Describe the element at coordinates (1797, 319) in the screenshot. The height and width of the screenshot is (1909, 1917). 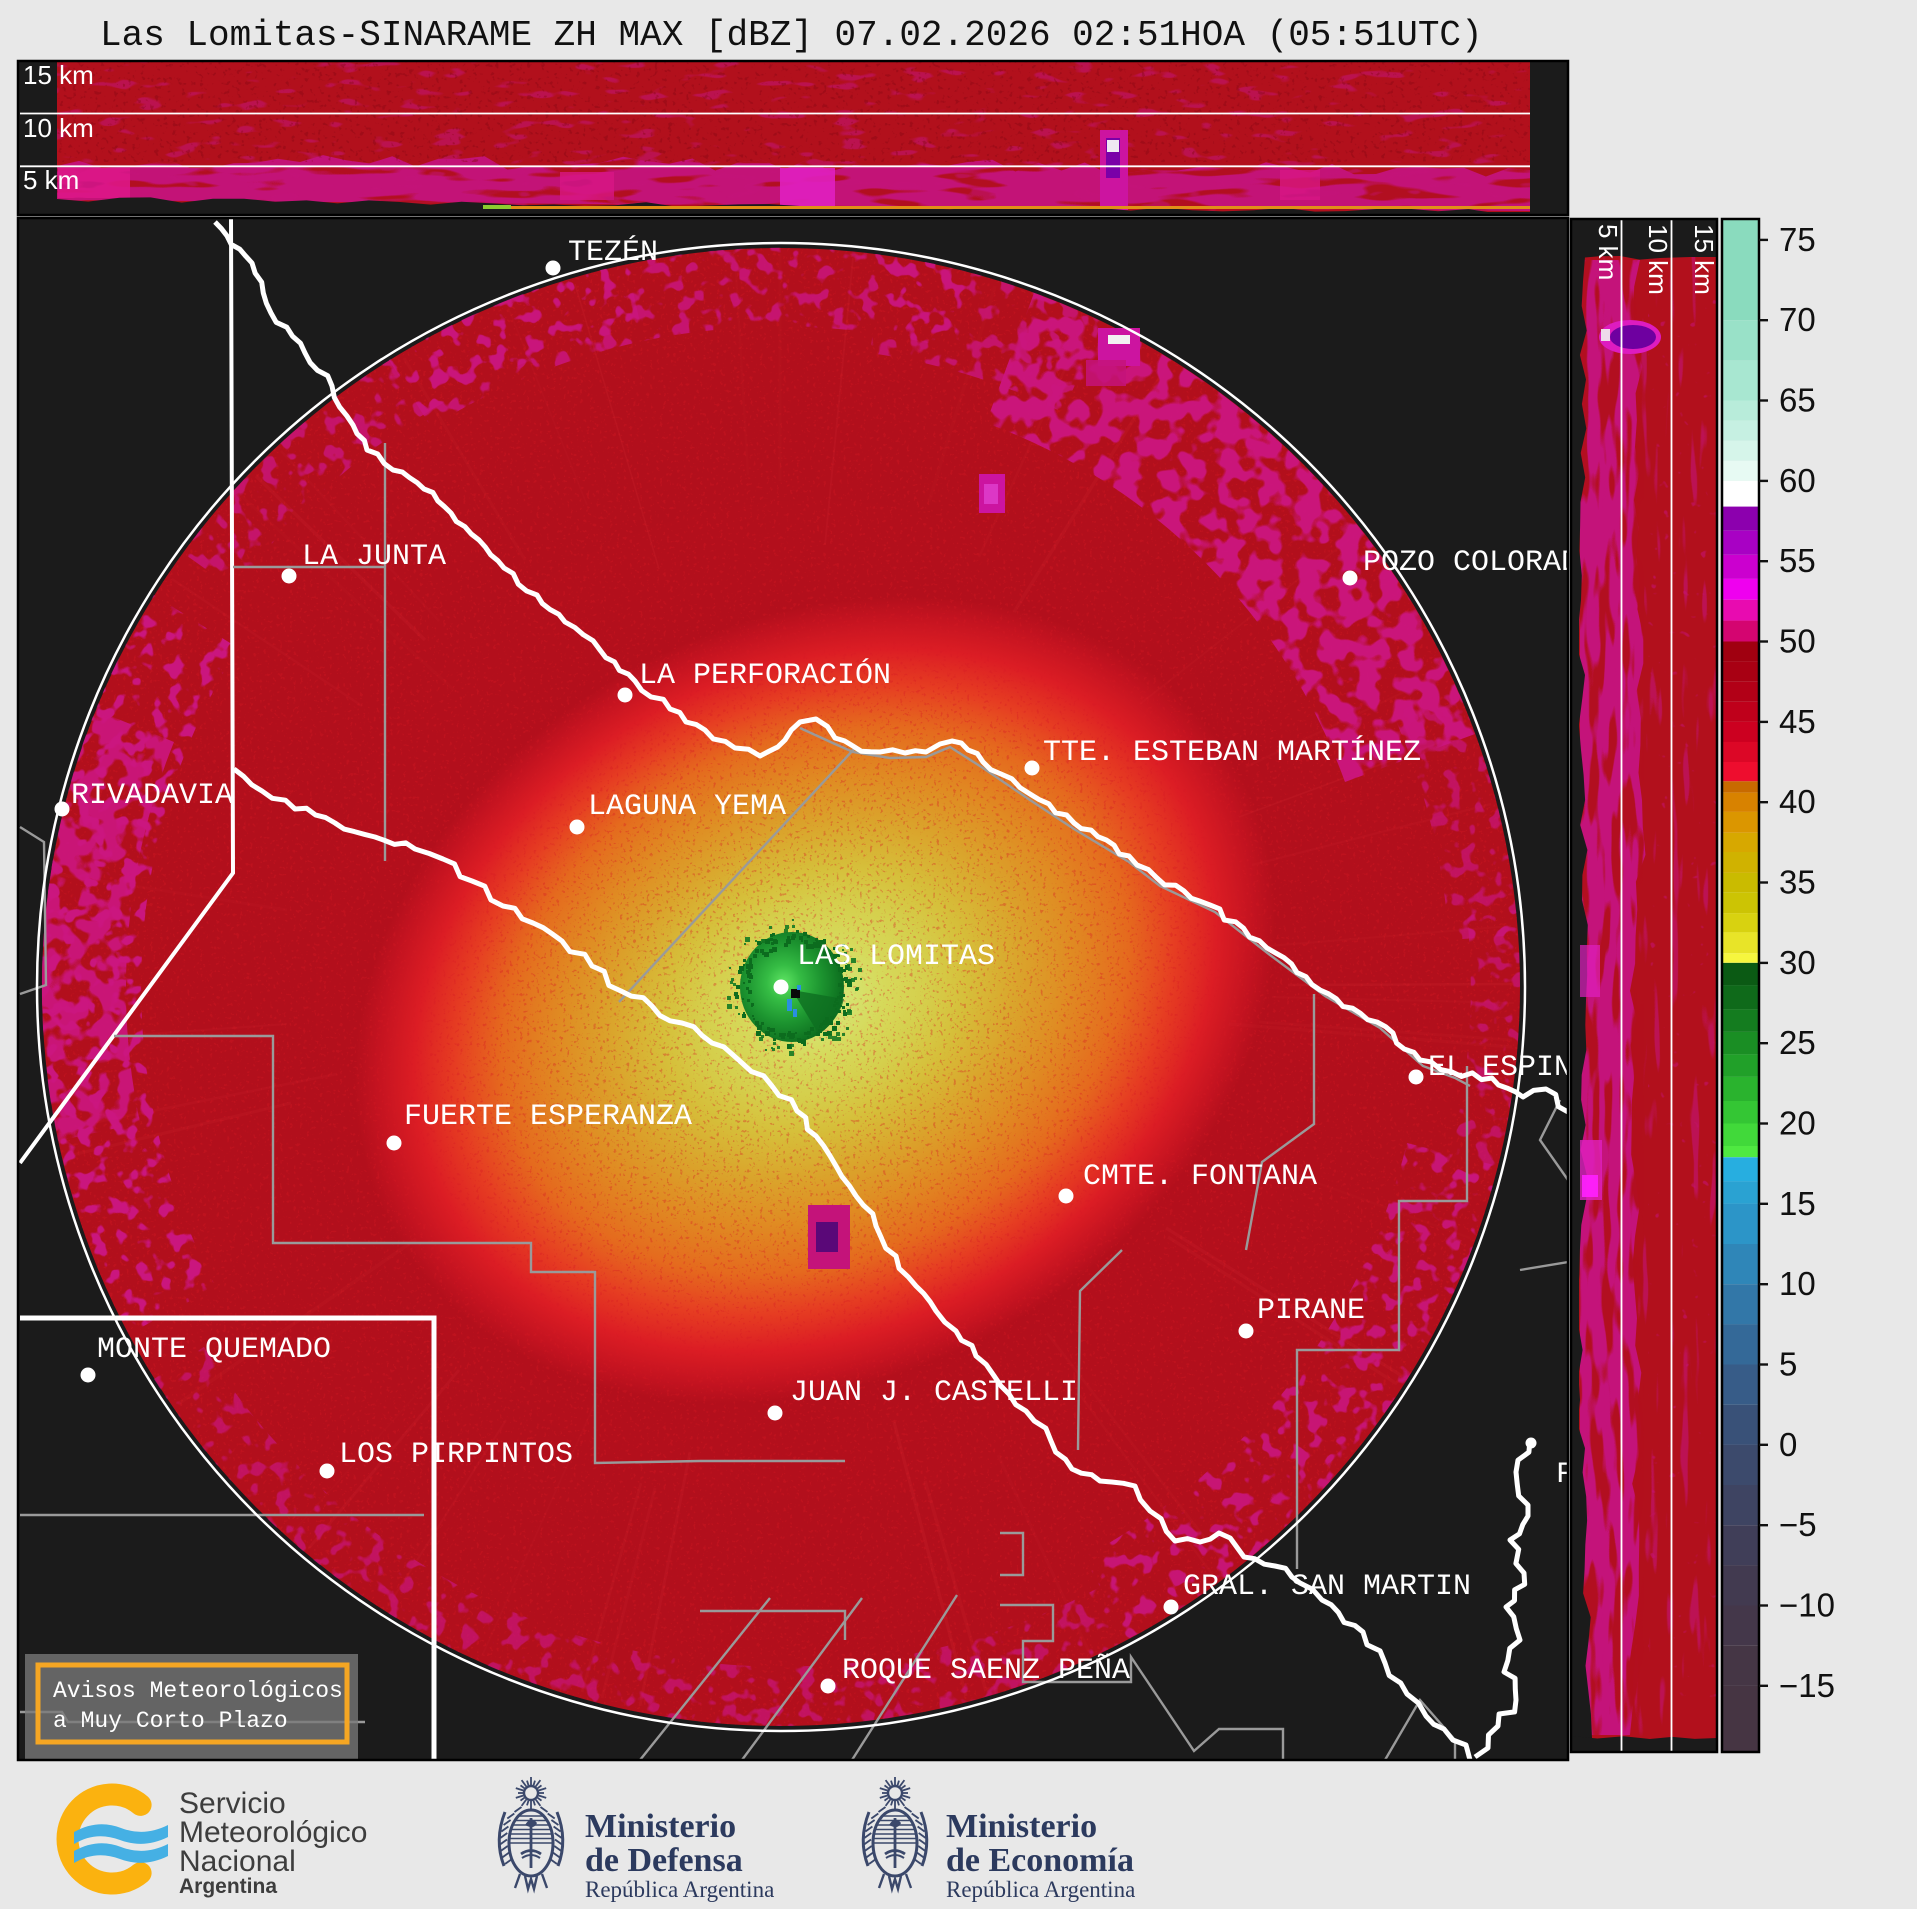
I see `svg-text: 70` at that location.